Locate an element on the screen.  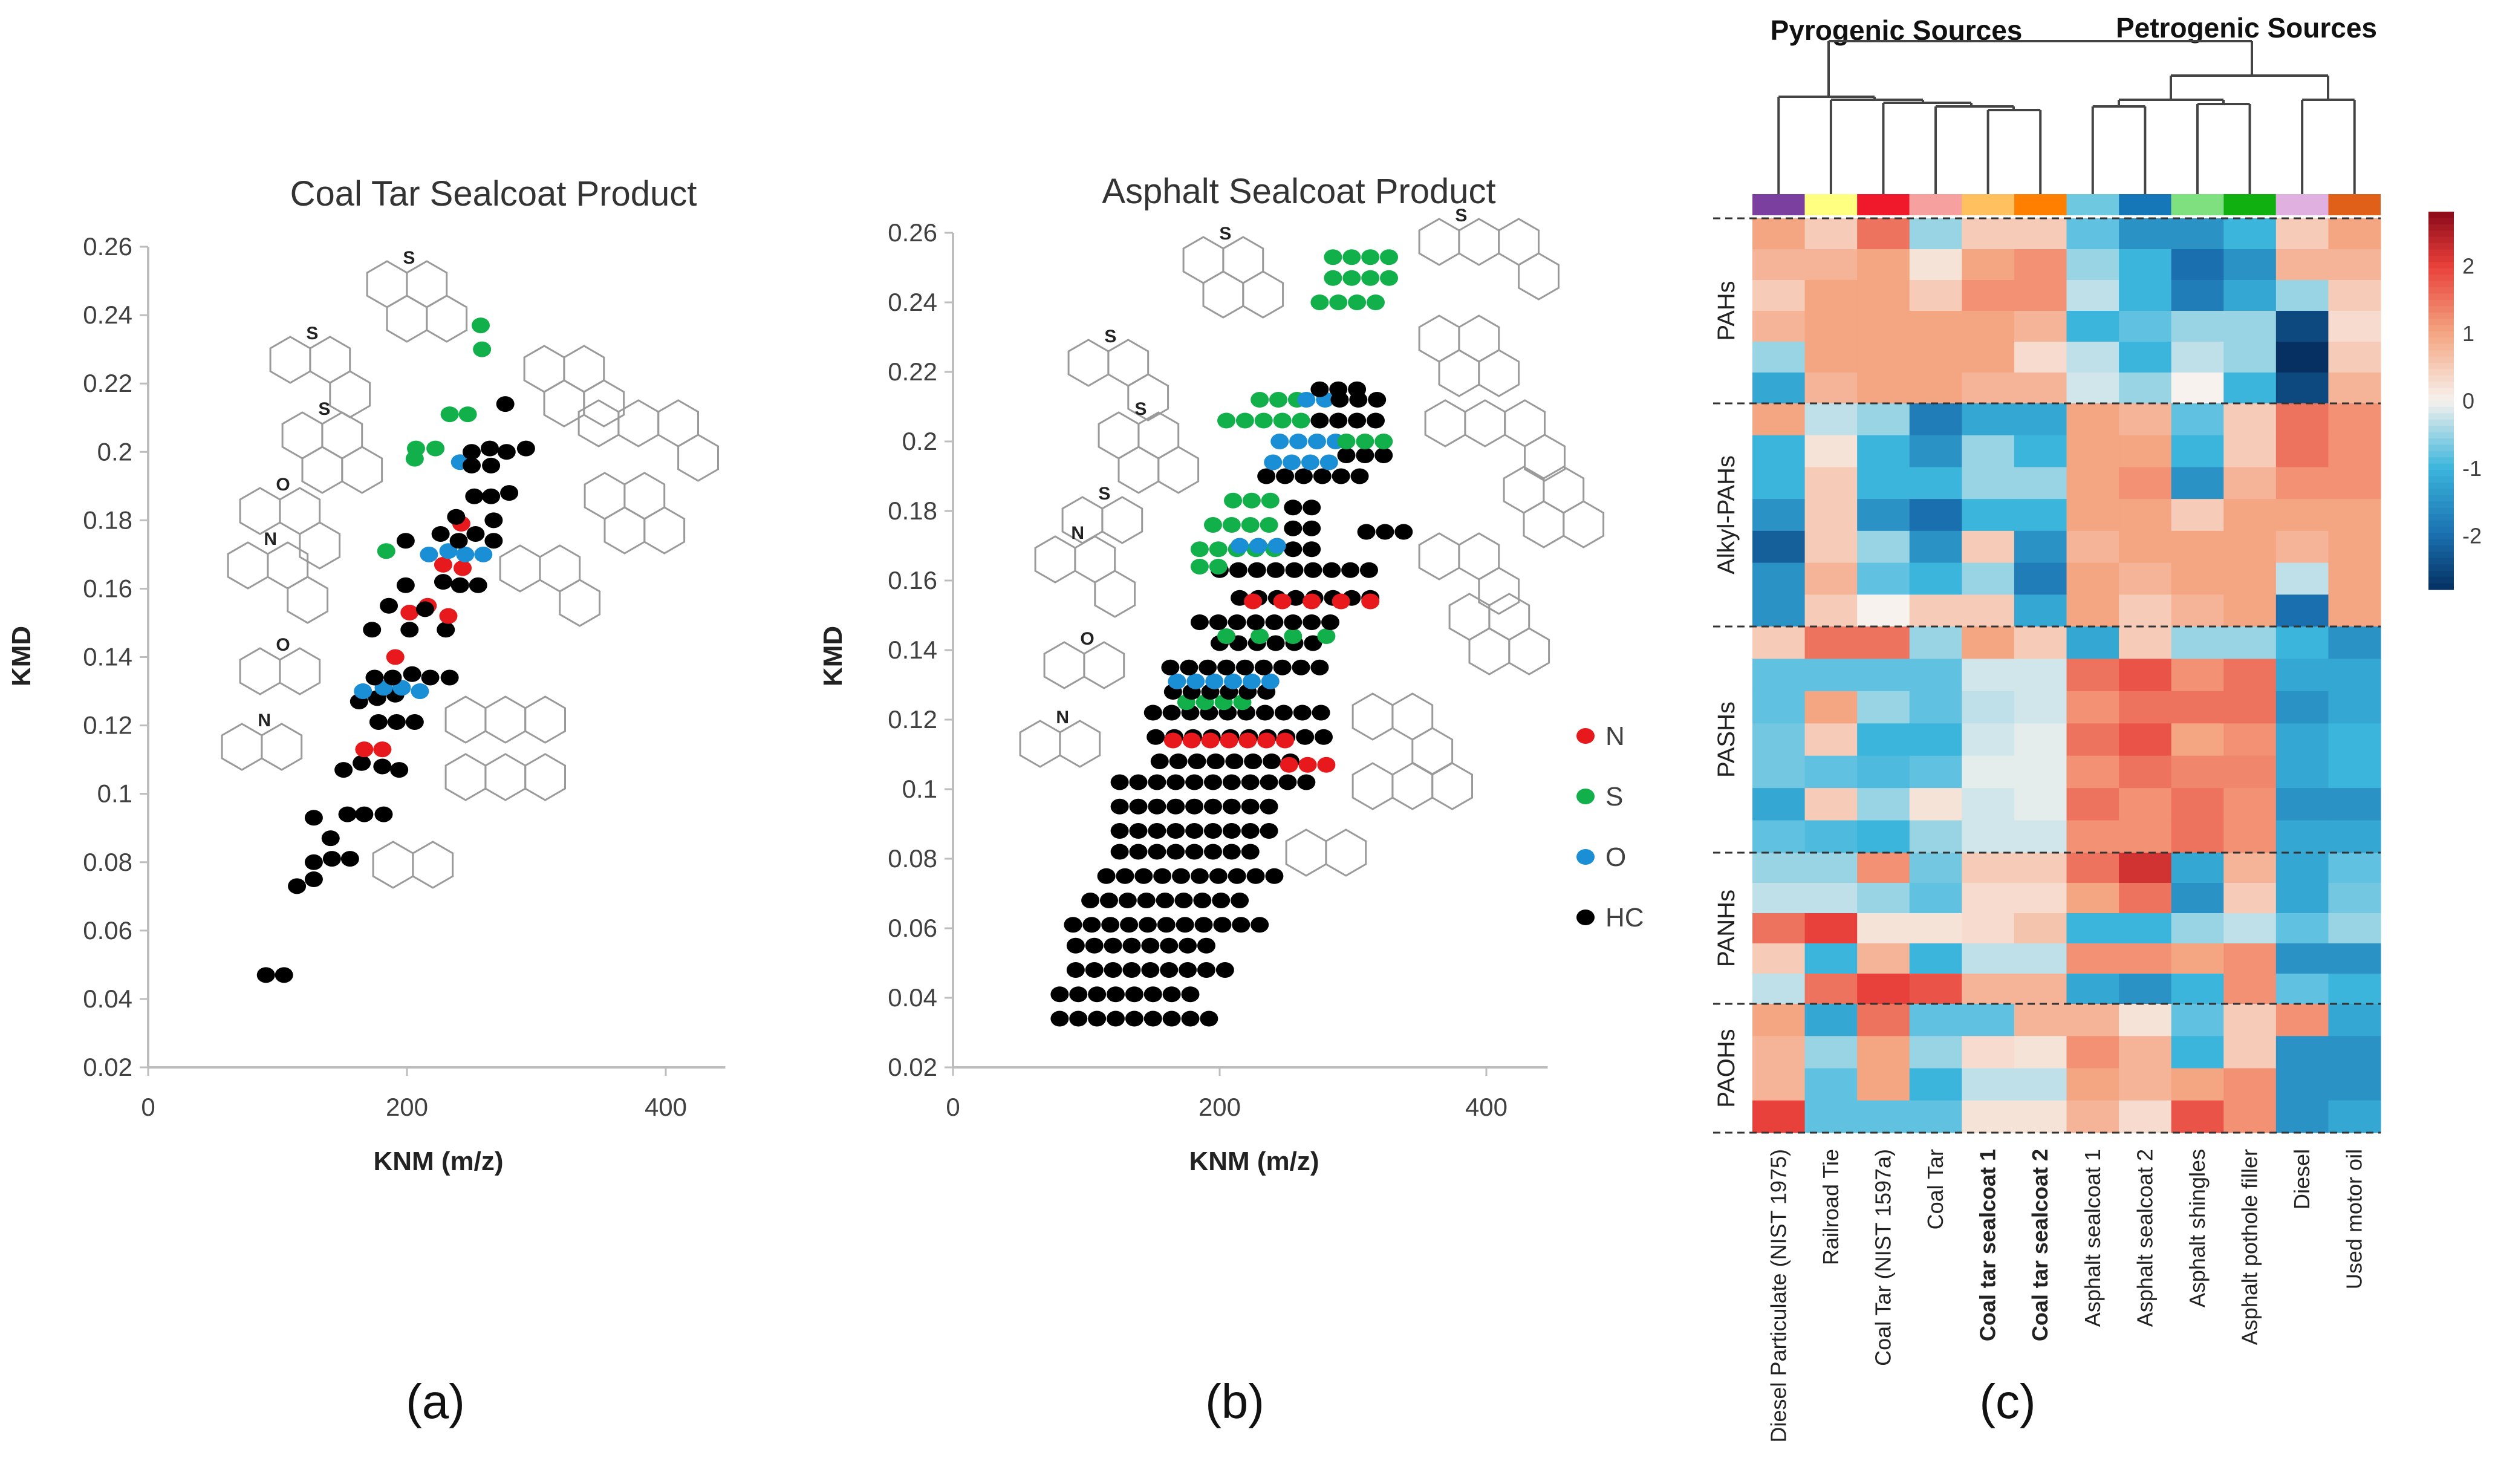
row-group-label: PAOHs is located at coordinates (1726, 1068).